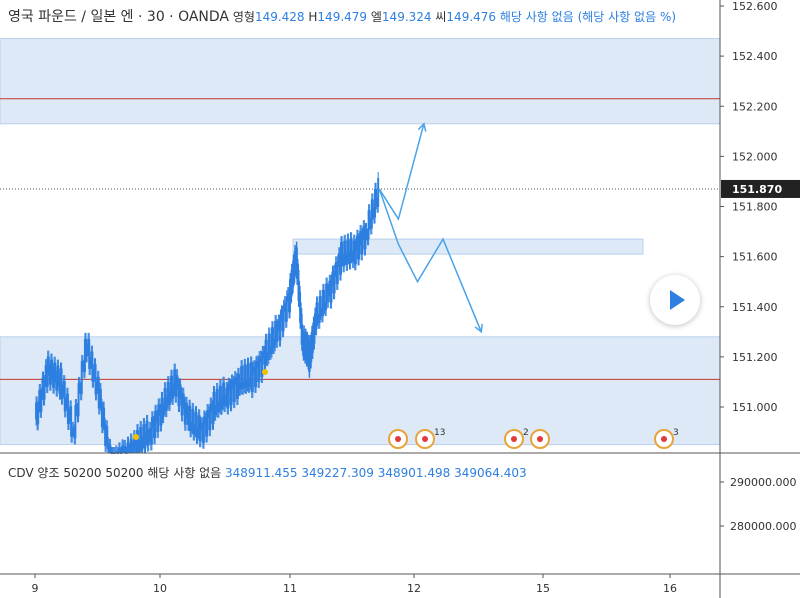 This screenshot has height=598, width=800. What do you see at coordinates (337, 473) in the screenshot?
I see `cdv-value-2: 349227.309` at bounding box center [337, 473].